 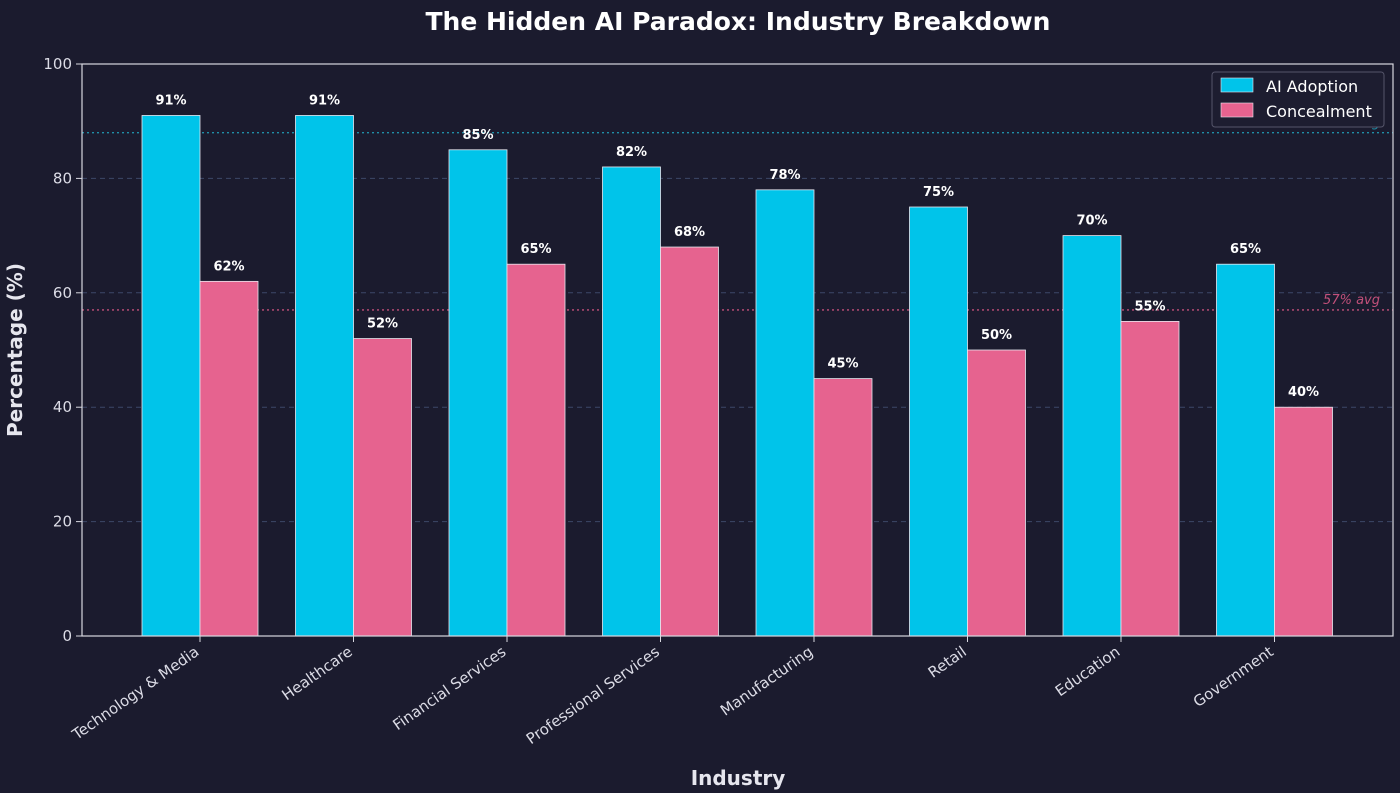 What do you see at coordinates (62, 407) in the screenshot?
I see `y-tick-label: 40` at bounding box center [62, 407].